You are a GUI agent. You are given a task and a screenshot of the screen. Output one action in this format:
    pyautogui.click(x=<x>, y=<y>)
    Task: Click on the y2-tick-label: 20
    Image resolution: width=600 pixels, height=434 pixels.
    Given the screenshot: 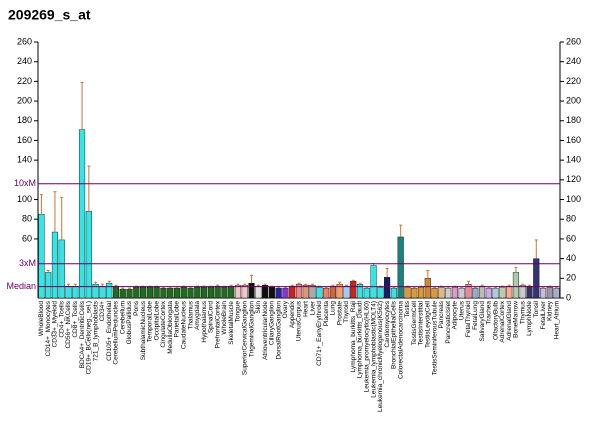 What is the action you would take?
    pyautogui.click(x=571, y=278)
    